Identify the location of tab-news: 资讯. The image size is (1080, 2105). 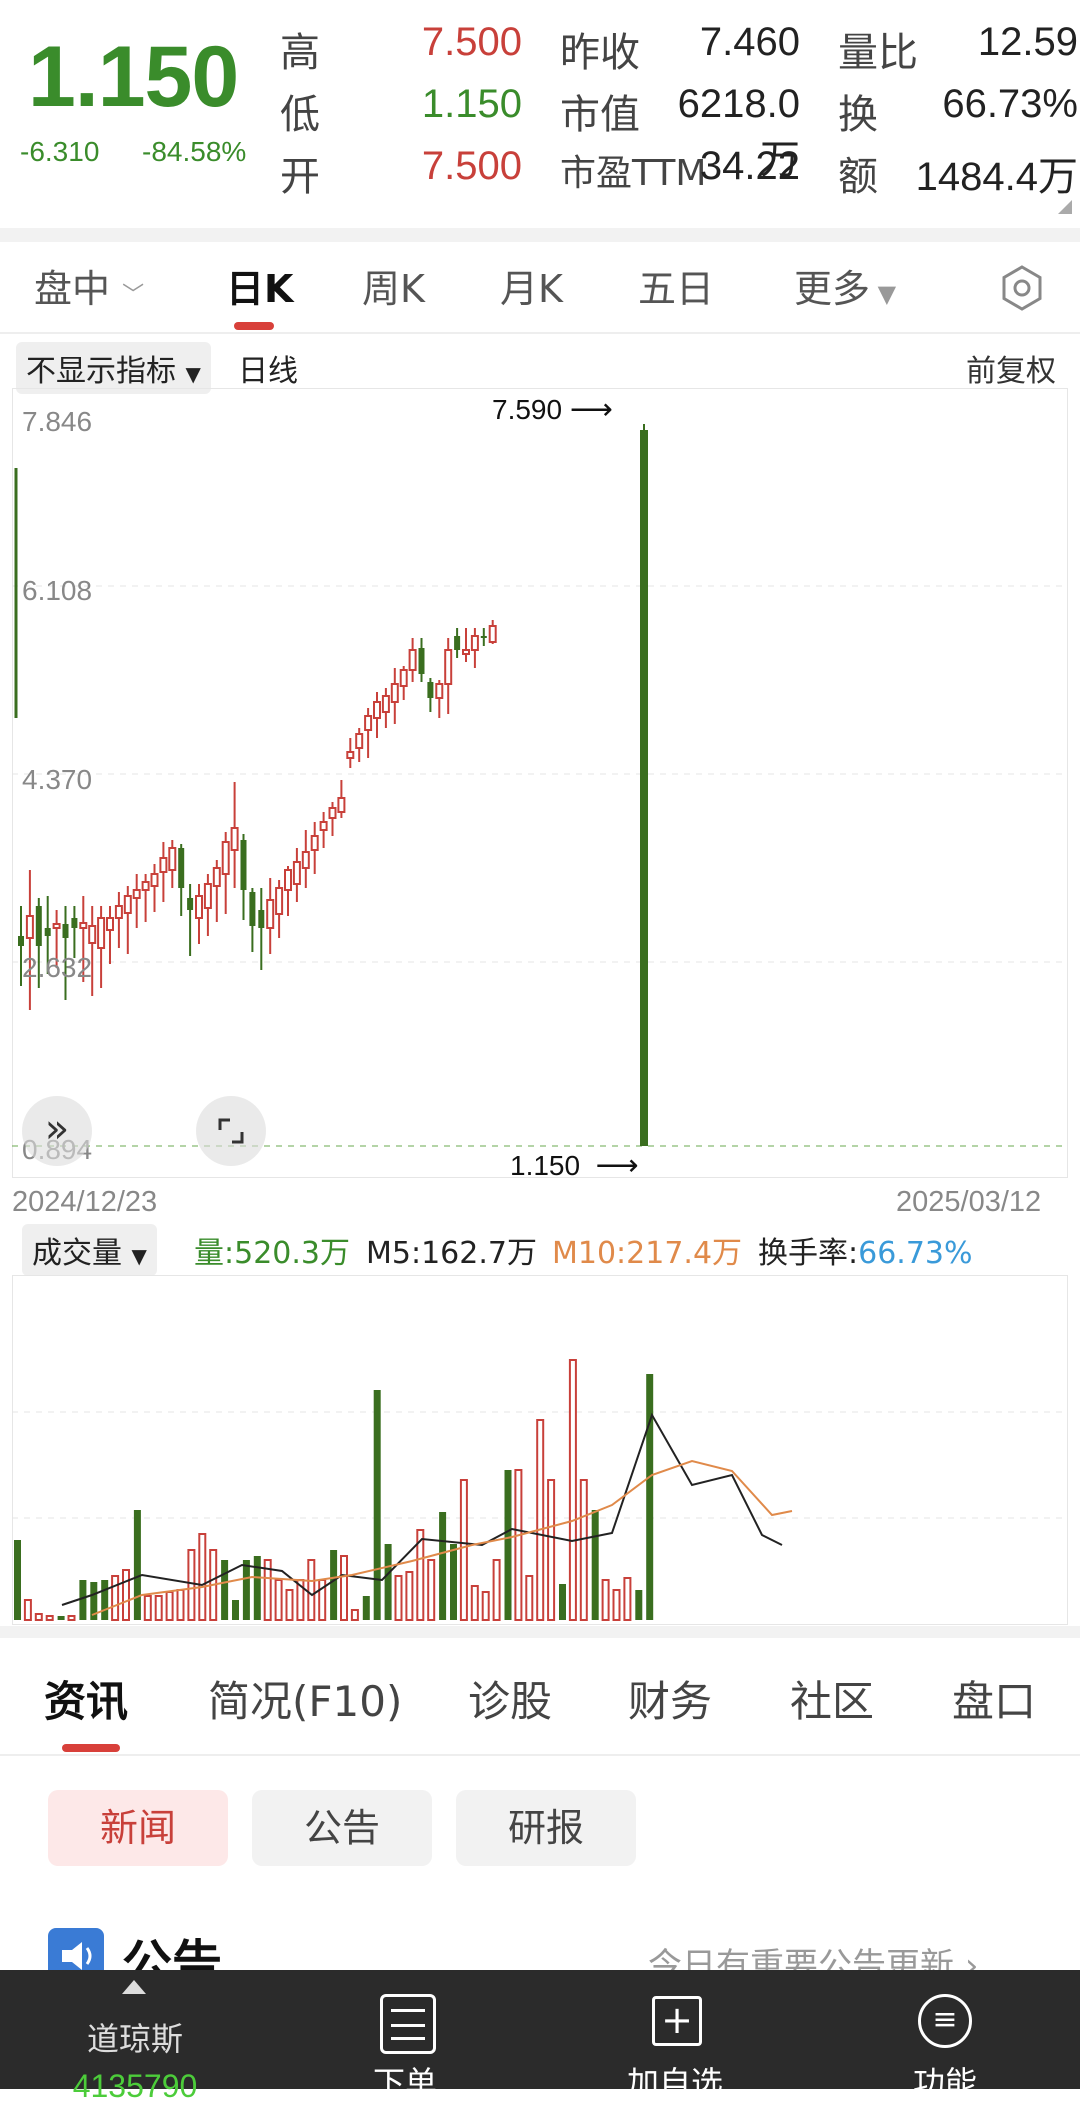
(86, 1701).